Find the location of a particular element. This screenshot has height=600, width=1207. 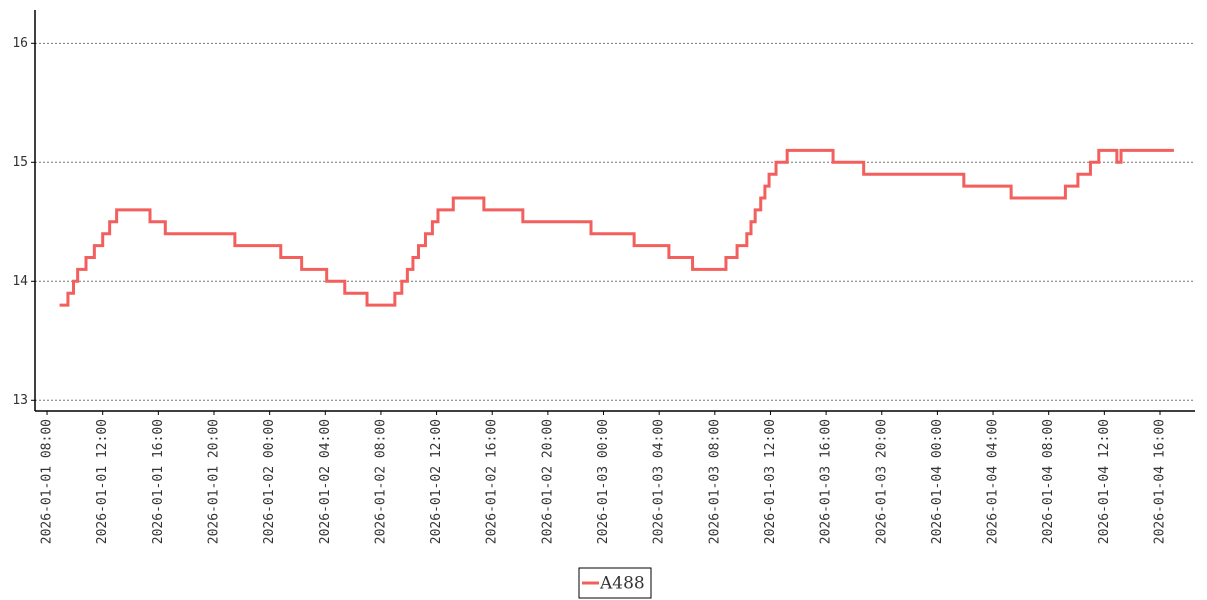

x-tick-label: 2026-01-04 08:00 is located at coordinates (1048, 481).